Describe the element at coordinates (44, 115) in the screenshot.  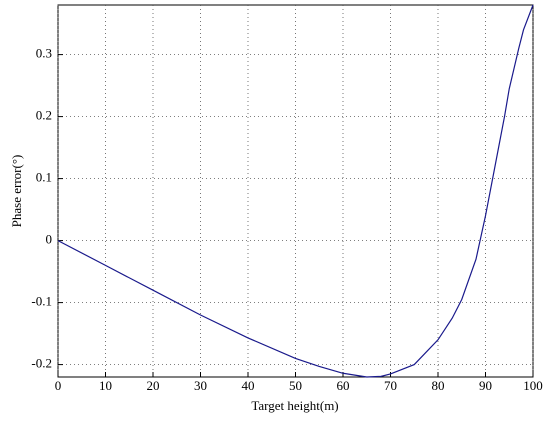
I see `y-tick-label: 0.2` at that location.